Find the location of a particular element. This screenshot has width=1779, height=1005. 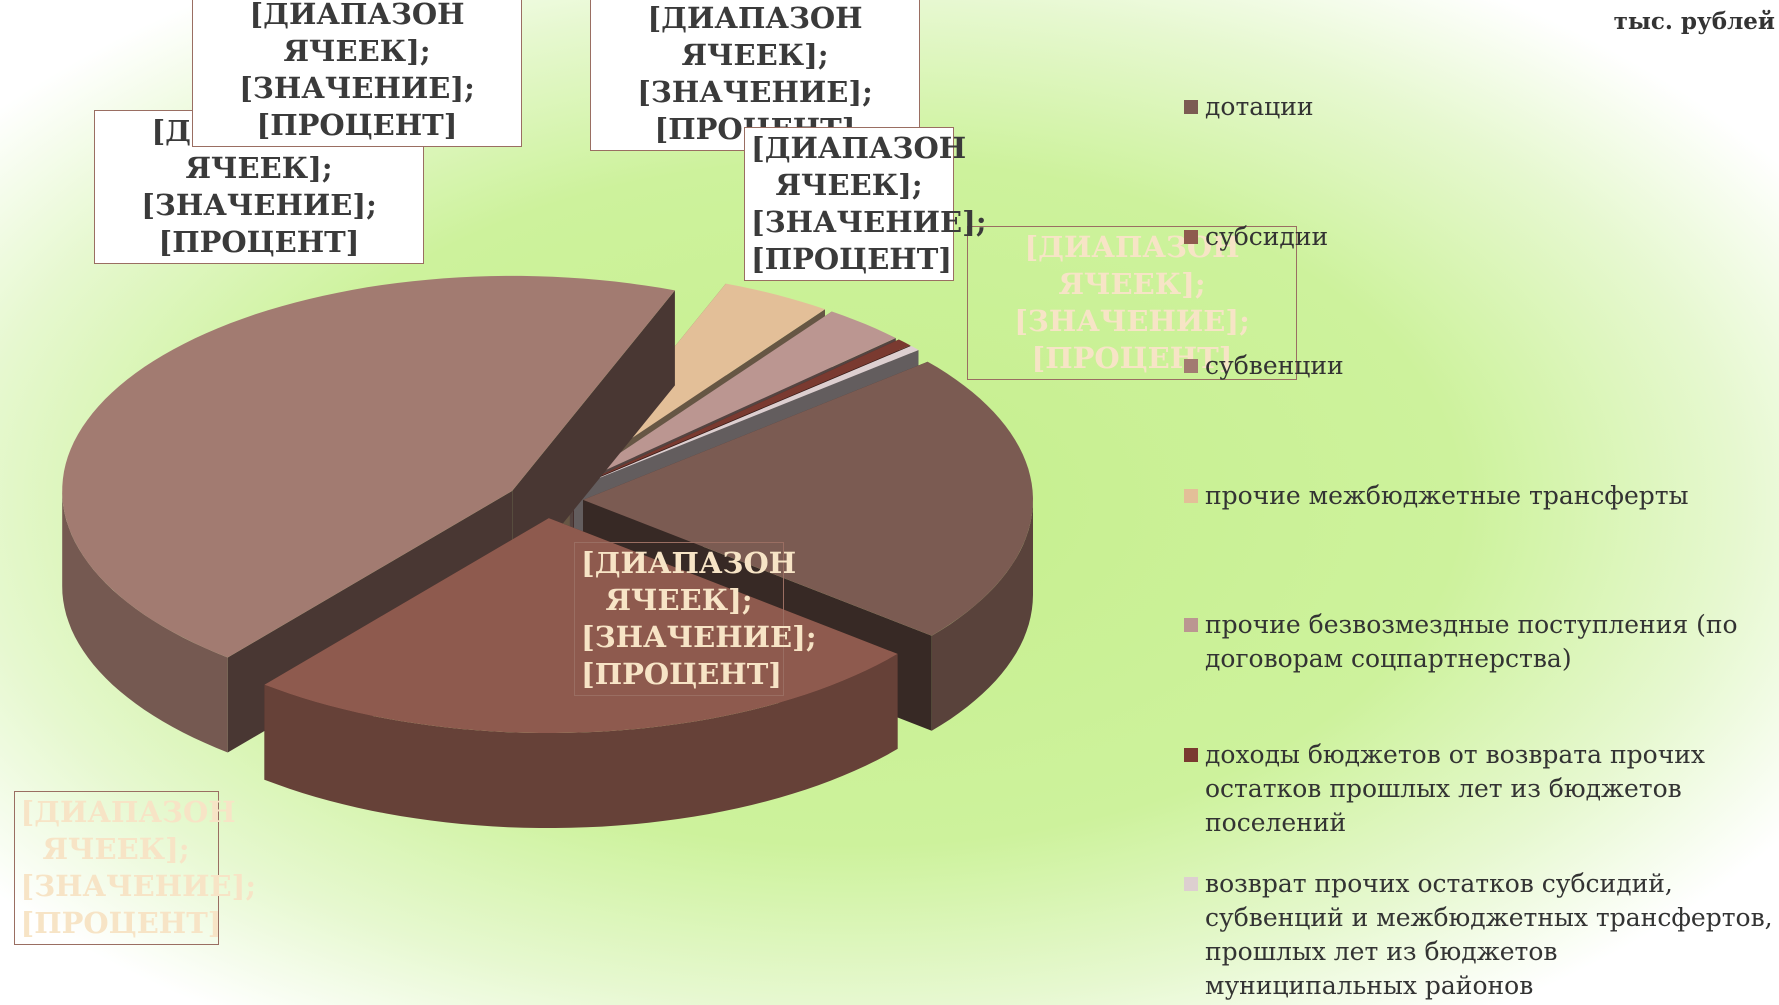

legend-item: субсидии is located at coordinates (1479, 237).